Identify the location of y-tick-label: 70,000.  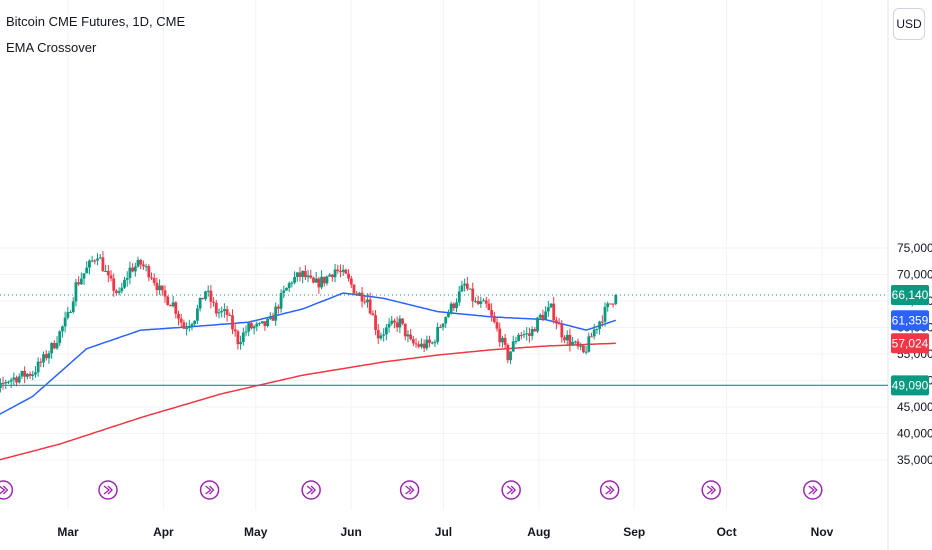
(914, 275).